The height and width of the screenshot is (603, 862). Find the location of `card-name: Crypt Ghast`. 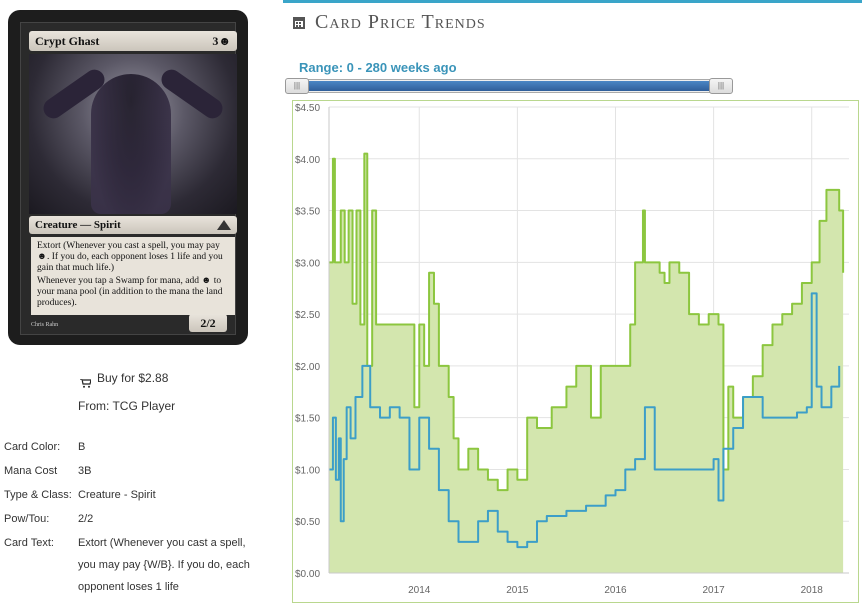

card-name: Crypt Ghast is located at coordinates (67, 41).